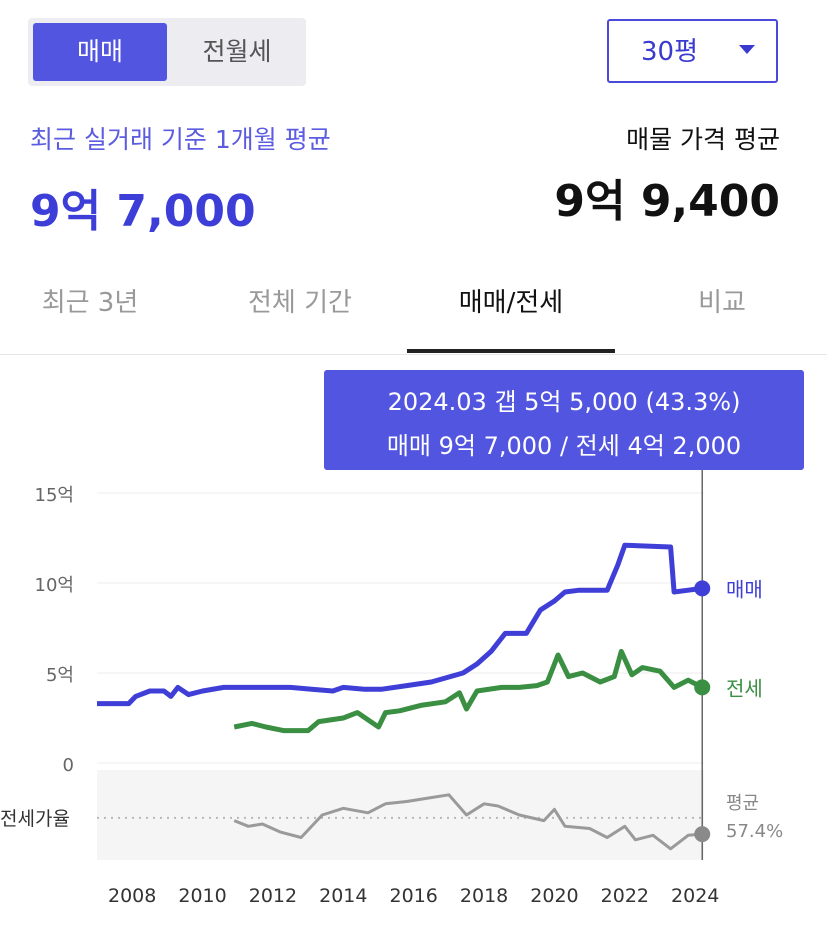  What do you see at coordinates (554, 896) in the screenshot?
I see `x-tick-label: 2020` at bounding box center [554, 896].